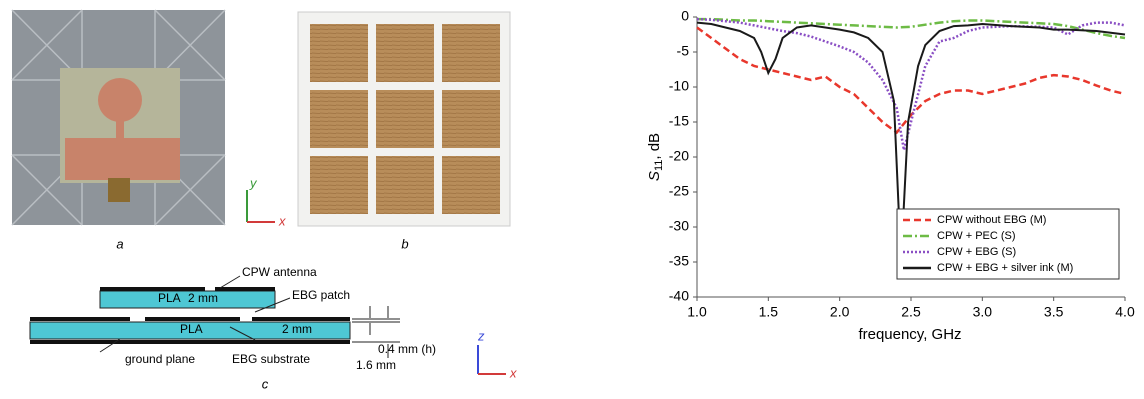  Describe the element at coordinates (654, 146) in the screenshot. I see `y-label-rest: , dB` at that location.